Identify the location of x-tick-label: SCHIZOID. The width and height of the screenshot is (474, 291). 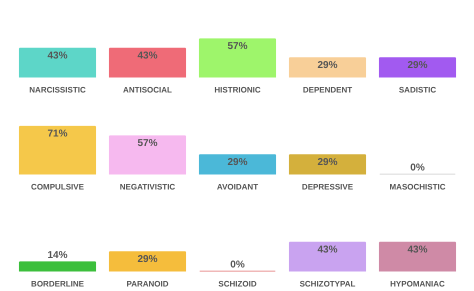
(237, 284).